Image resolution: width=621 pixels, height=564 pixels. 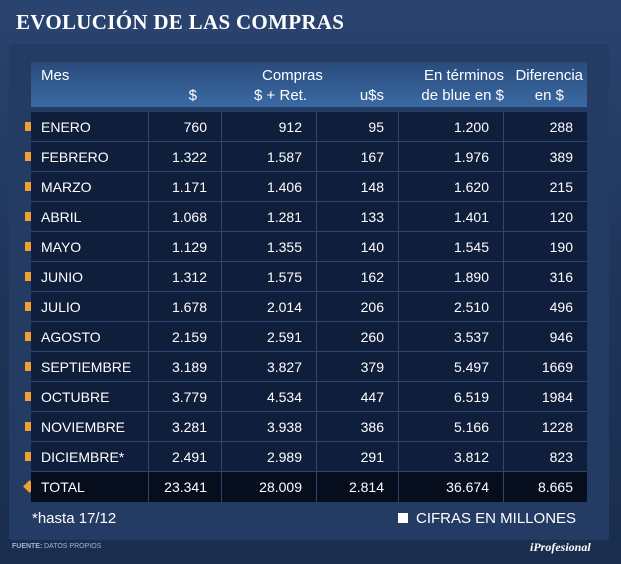 What do you see at coordinates (560, 547) in the screenshot?
I see `brand-logo: iProfesional` at bounding box center [560, 547].